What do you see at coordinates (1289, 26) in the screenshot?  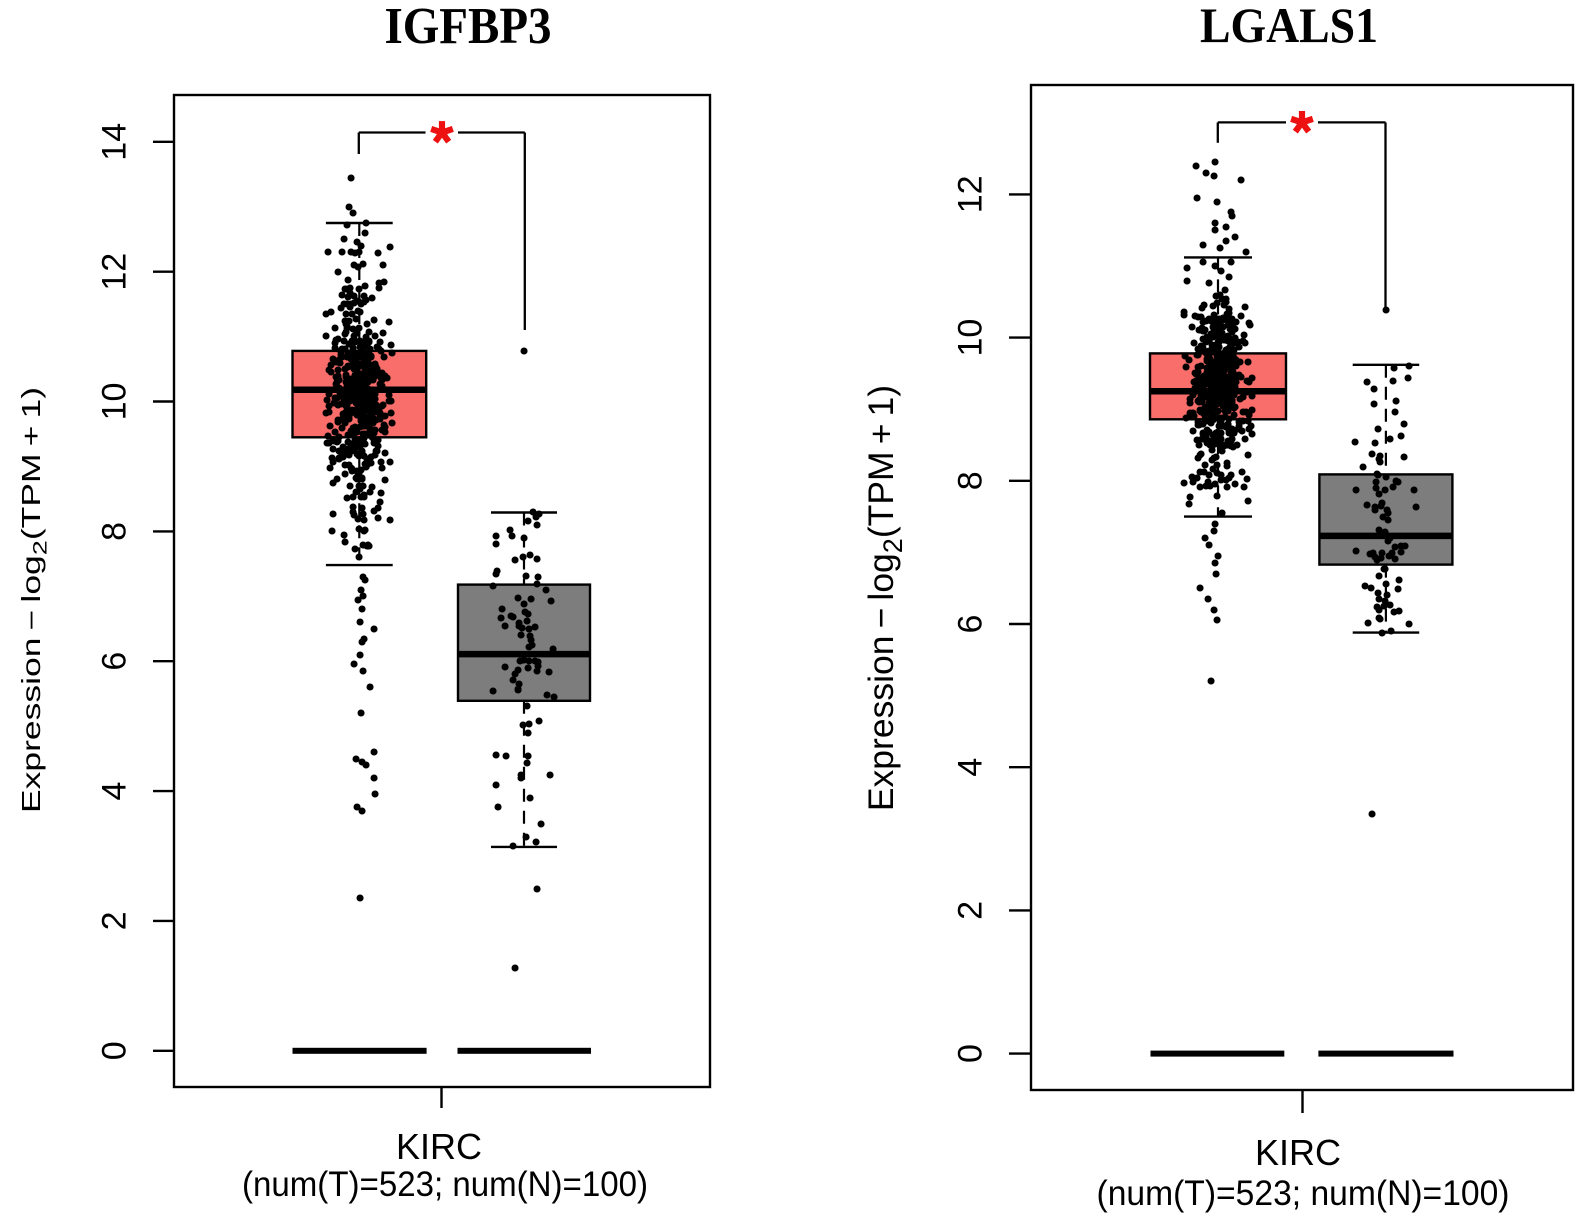 I see `svg-text: LGALS1` at bounding box center [1289, 26].